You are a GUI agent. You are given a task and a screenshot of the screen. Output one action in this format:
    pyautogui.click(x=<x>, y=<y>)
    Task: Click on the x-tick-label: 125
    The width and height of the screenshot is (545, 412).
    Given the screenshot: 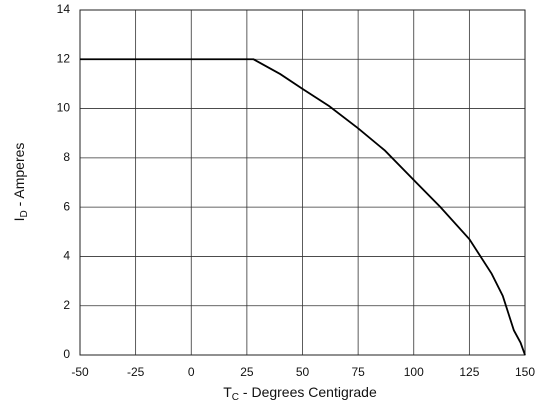 What is the action you would take?
    pyautogui.click(x=469, y=372)
    